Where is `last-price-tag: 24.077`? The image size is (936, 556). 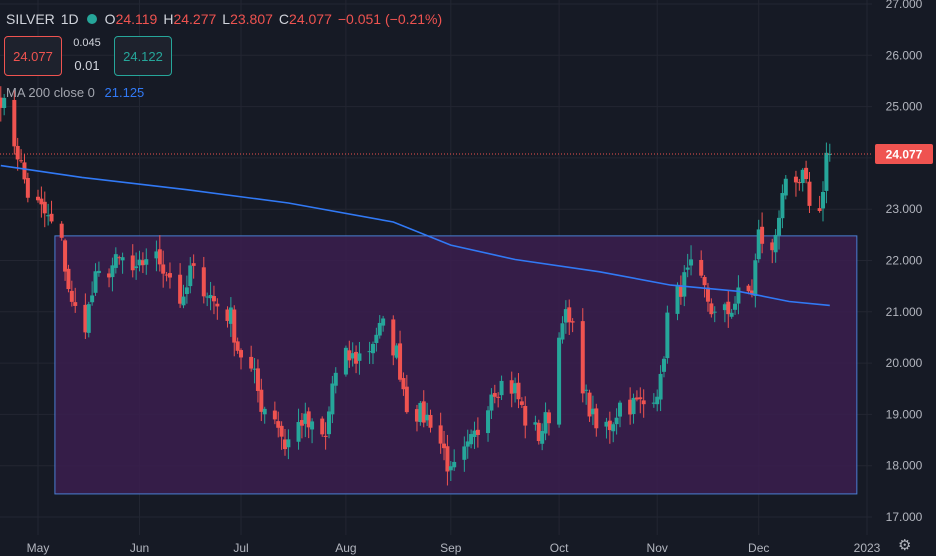 last-price-tag: 24.077 is located at coordinates (904, 153).